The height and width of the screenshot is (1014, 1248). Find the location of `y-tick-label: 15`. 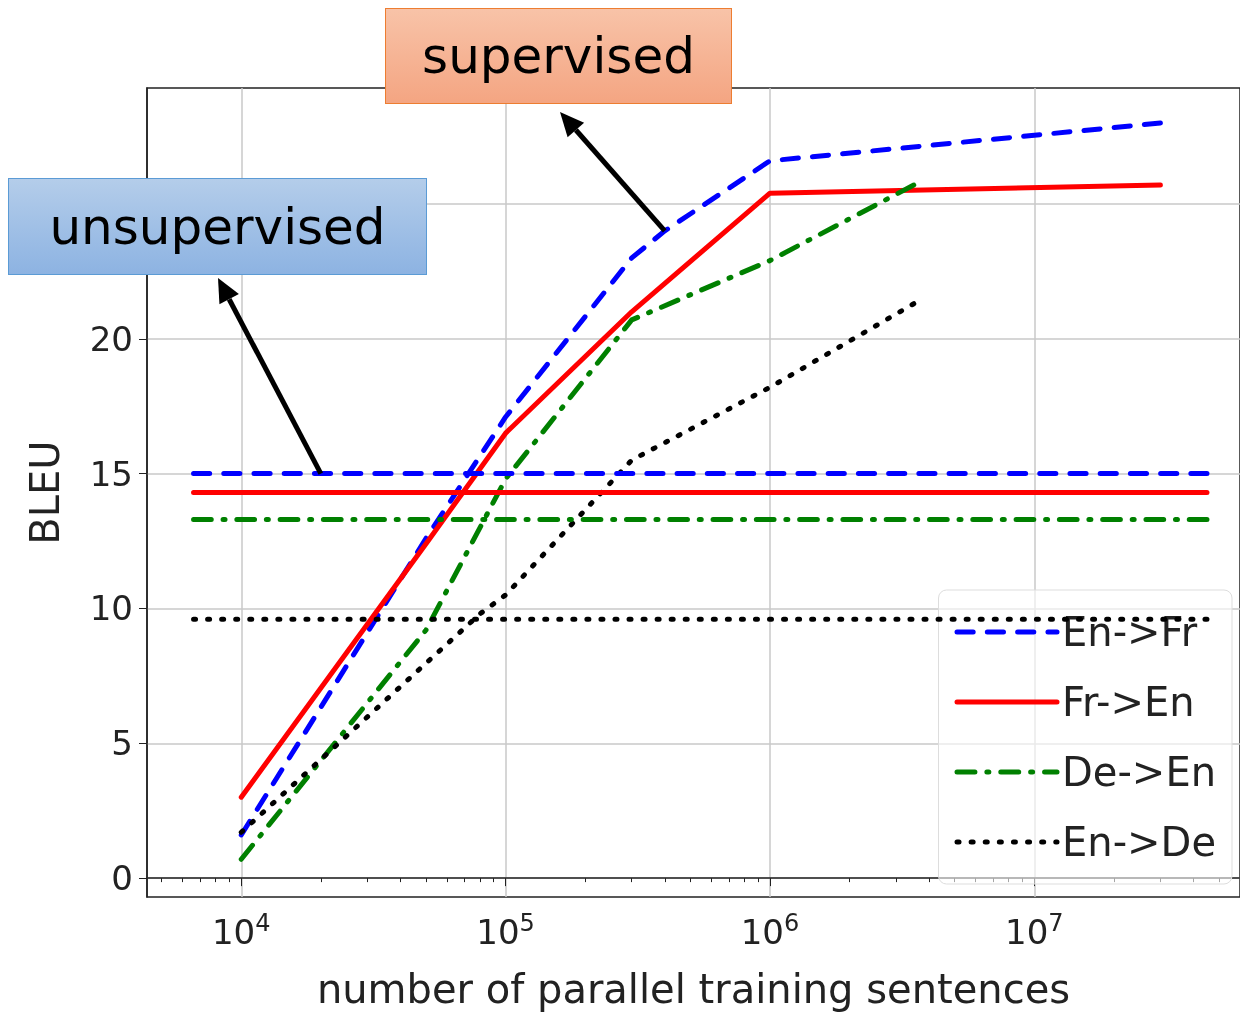

y-tick-label: 15 is located at coordinates (111, 473).